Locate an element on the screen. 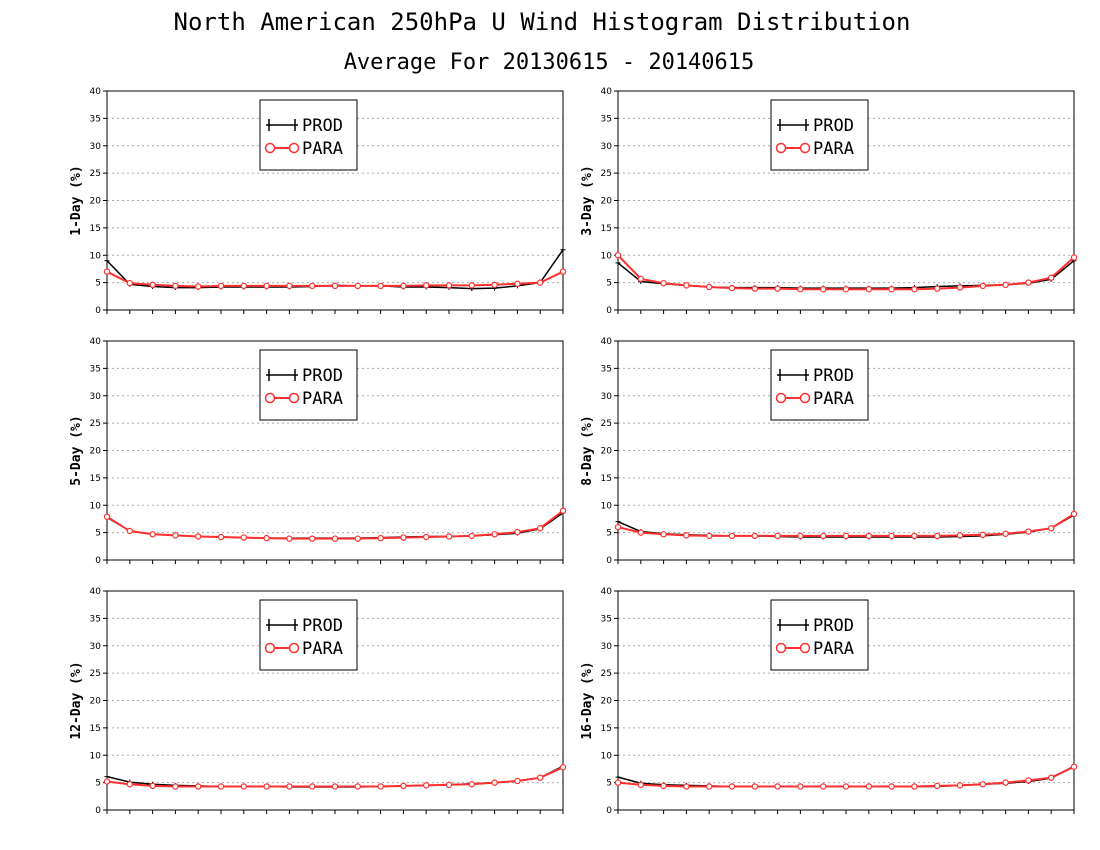 The width and height of the screenshot is (1100, 850). y-axis-label: 8-Day (%) is located at coordinates (587, 450).